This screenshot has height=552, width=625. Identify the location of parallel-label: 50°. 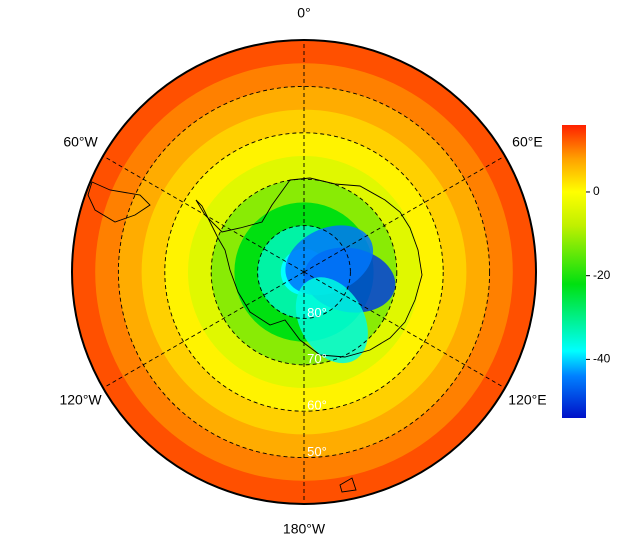
(317, 451).